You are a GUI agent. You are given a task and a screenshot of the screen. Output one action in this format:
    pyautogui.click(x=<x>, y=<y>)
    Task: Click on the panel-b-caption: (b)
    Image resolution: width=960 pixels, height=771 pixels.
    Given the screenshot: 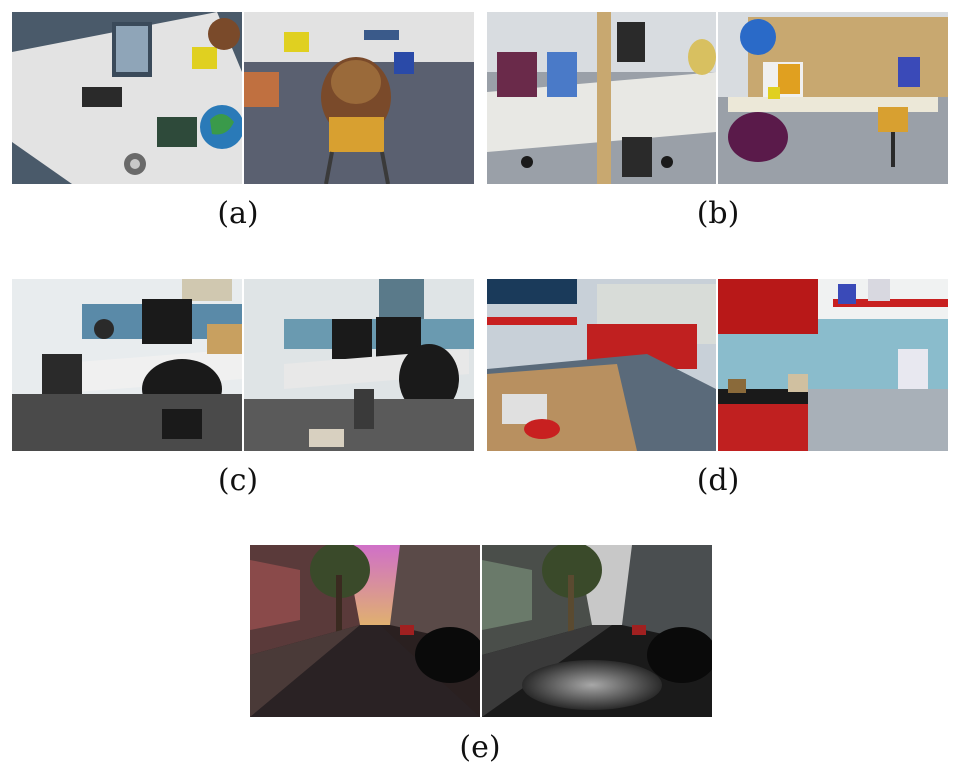 What is the action you would take?
    pyautogui.click(x=718, y=213)
    